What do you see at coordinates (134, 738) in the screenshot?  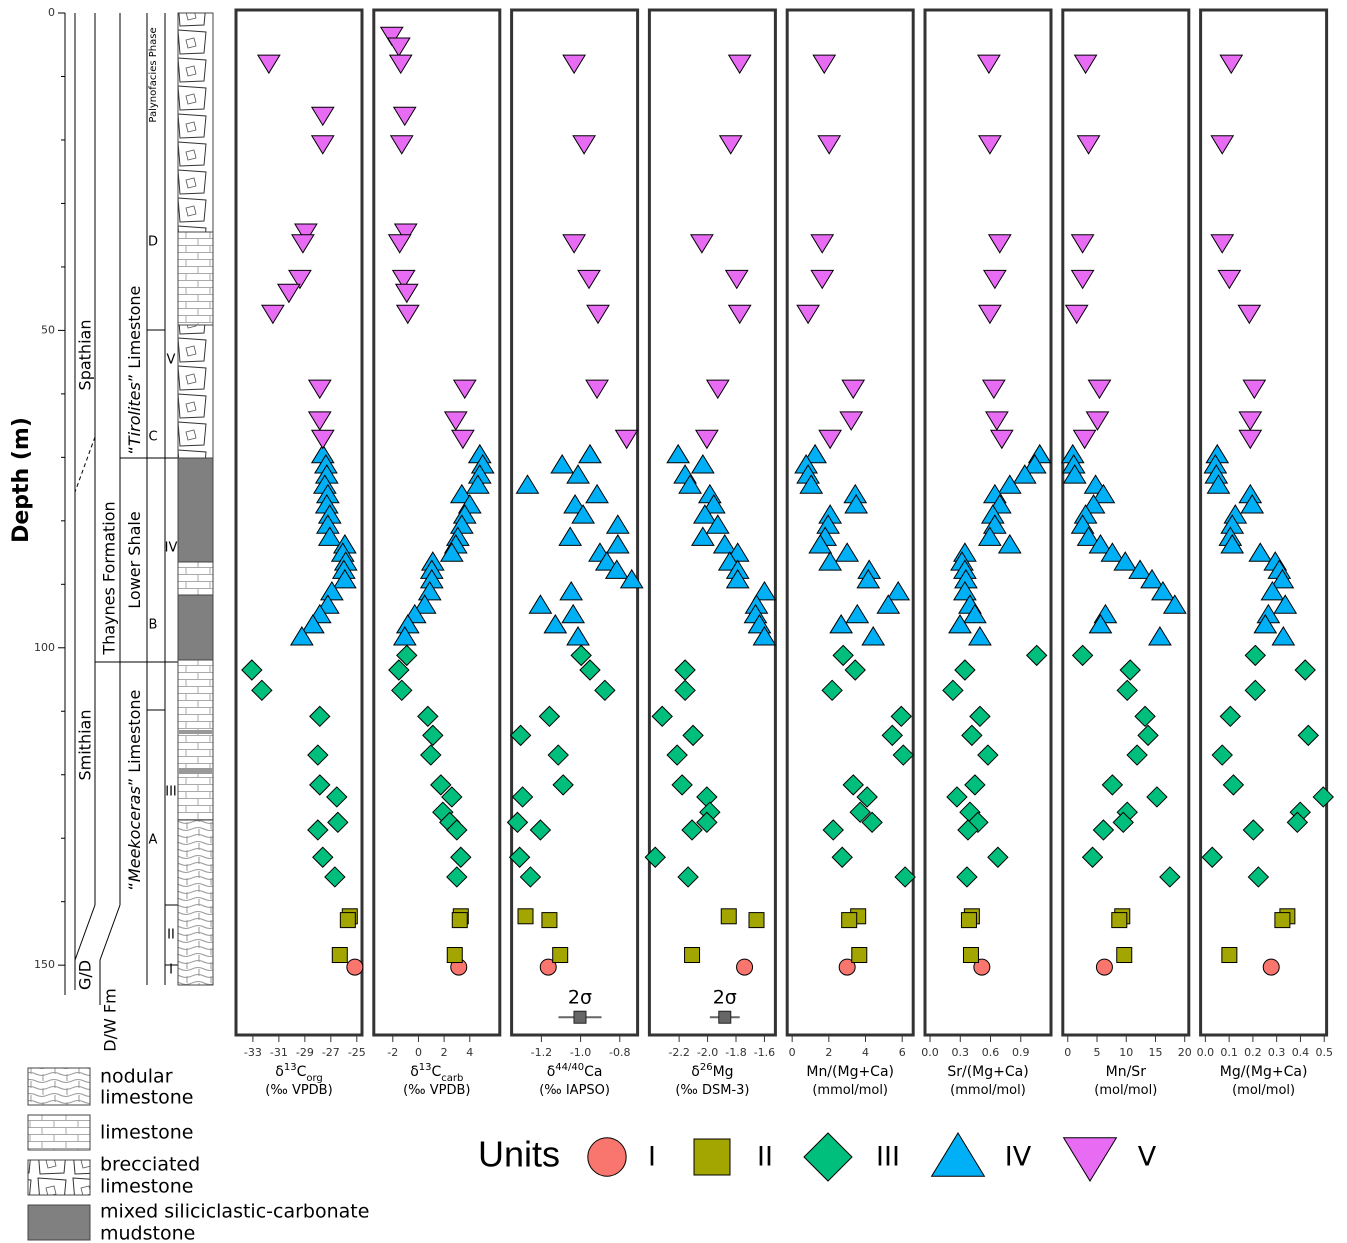 I see `member-label-part: ” Limestone` at bounding box center [134, 738].